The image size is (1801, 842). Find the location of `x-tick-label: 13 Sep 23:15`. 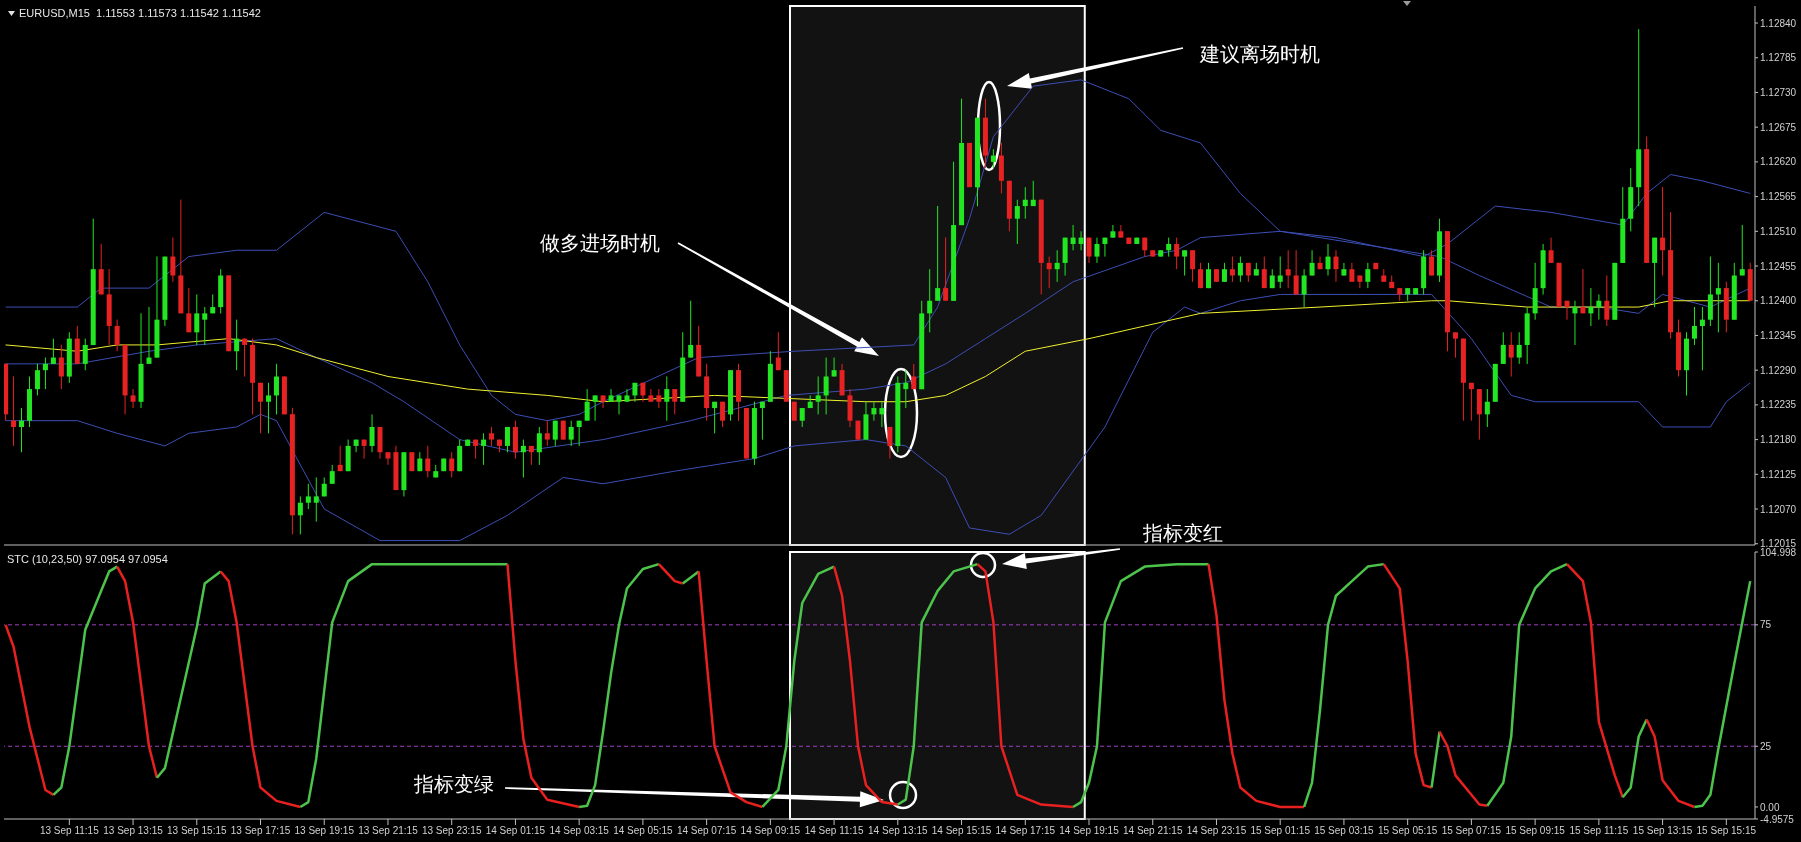

x-tick-label: 13 Sep 23:15 is located at coordinates (451, 831).